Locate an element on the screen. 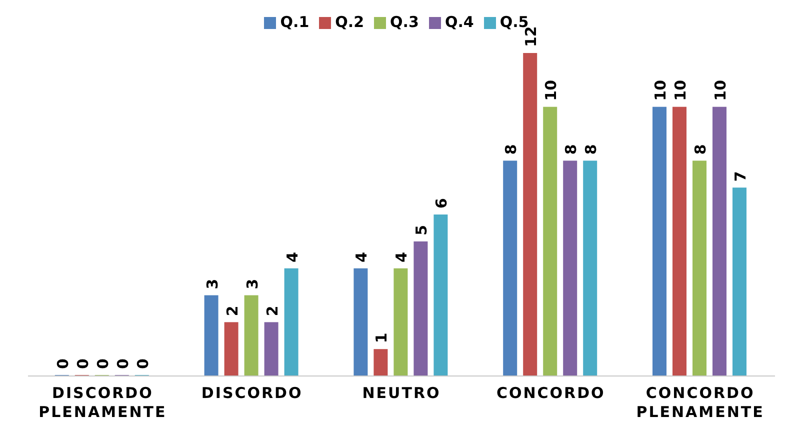 This screenshot has height=445, width=803. data-label: 1 is located at coordinates (381, 338).